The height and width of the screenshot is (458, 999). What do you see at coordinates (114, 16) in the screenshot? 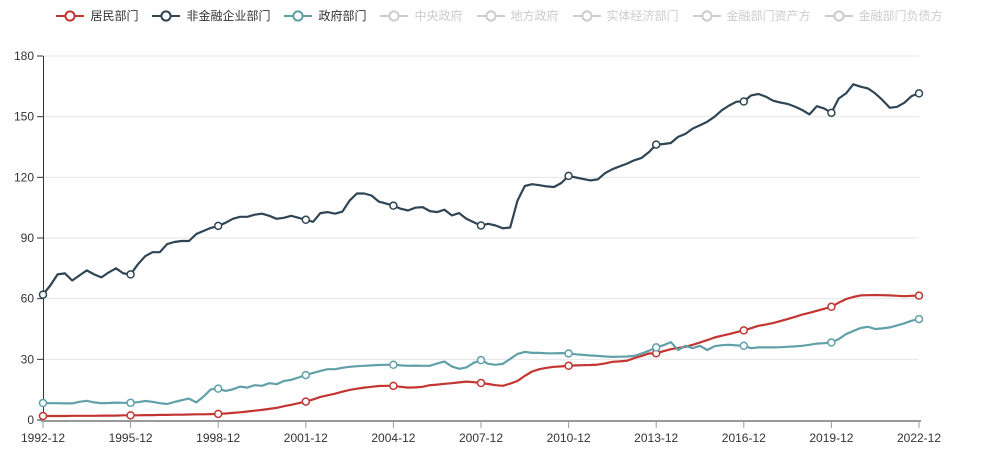
I see `legend-label-household-sector: 居民部门` at bounding box center [114, 16].